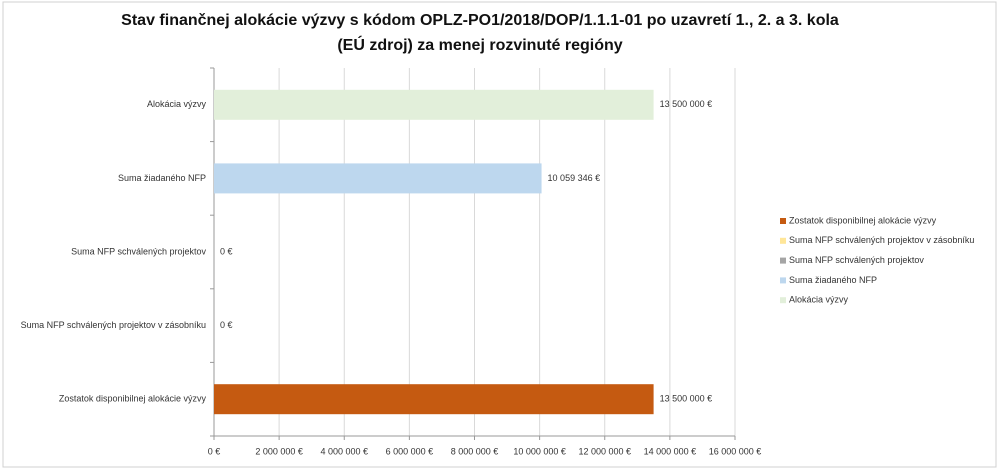 This screenshot has height=469, width=999. What do you see at coordinates (138, 251) in the screenshot?
I see `y-tick-label: Suma NFP schválených projektov` at bounding box center [138, 251].